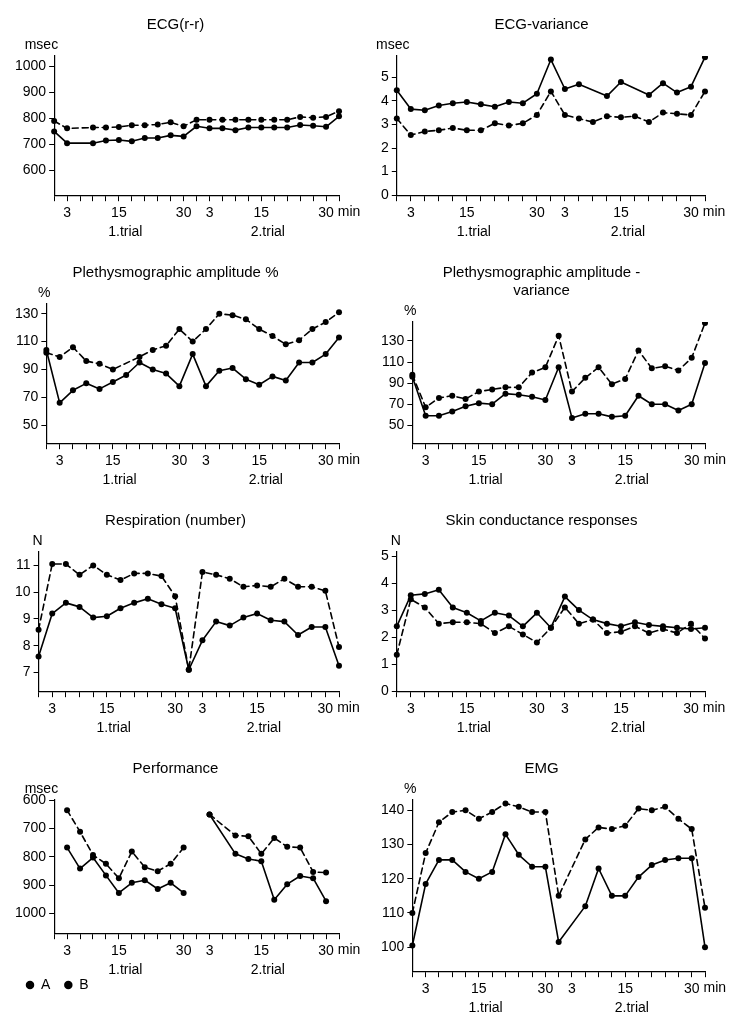 The width and height of the screenshot is (747, 1032). Describe the element at coordinates (384, 170) in the screenshot. I see `y-tick-label: 1` at that location.